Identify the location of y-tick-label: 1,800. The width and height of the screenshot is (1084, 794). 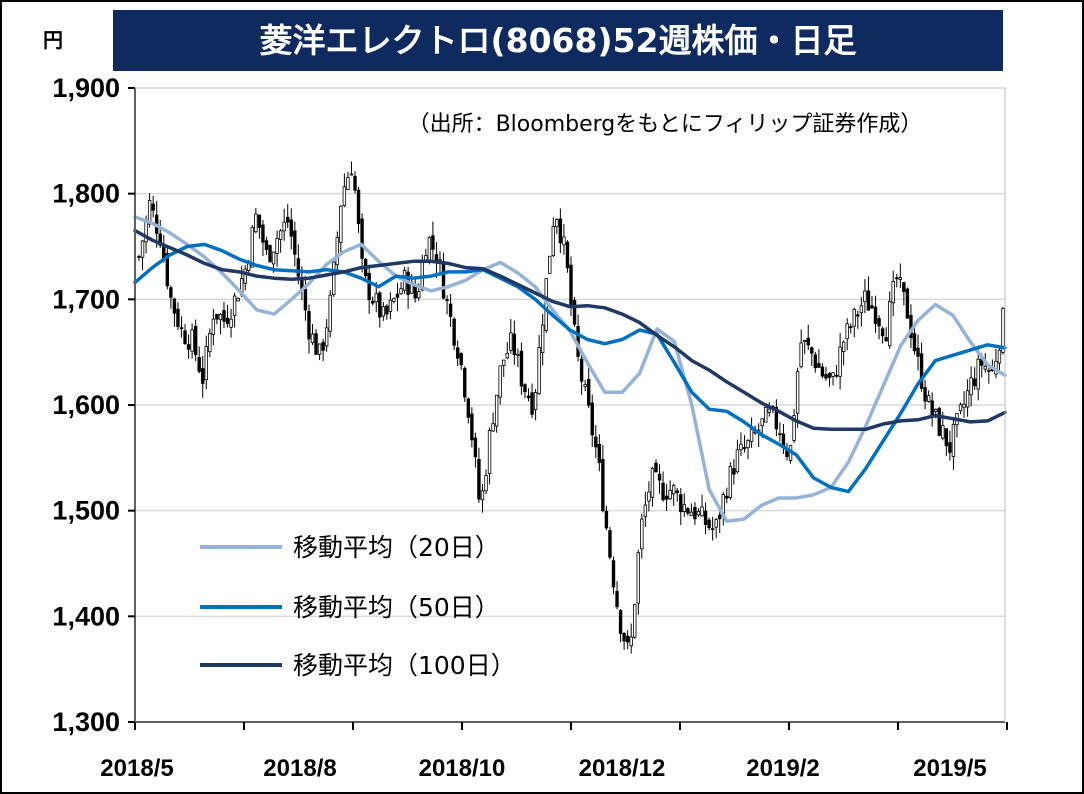
(86, 194).